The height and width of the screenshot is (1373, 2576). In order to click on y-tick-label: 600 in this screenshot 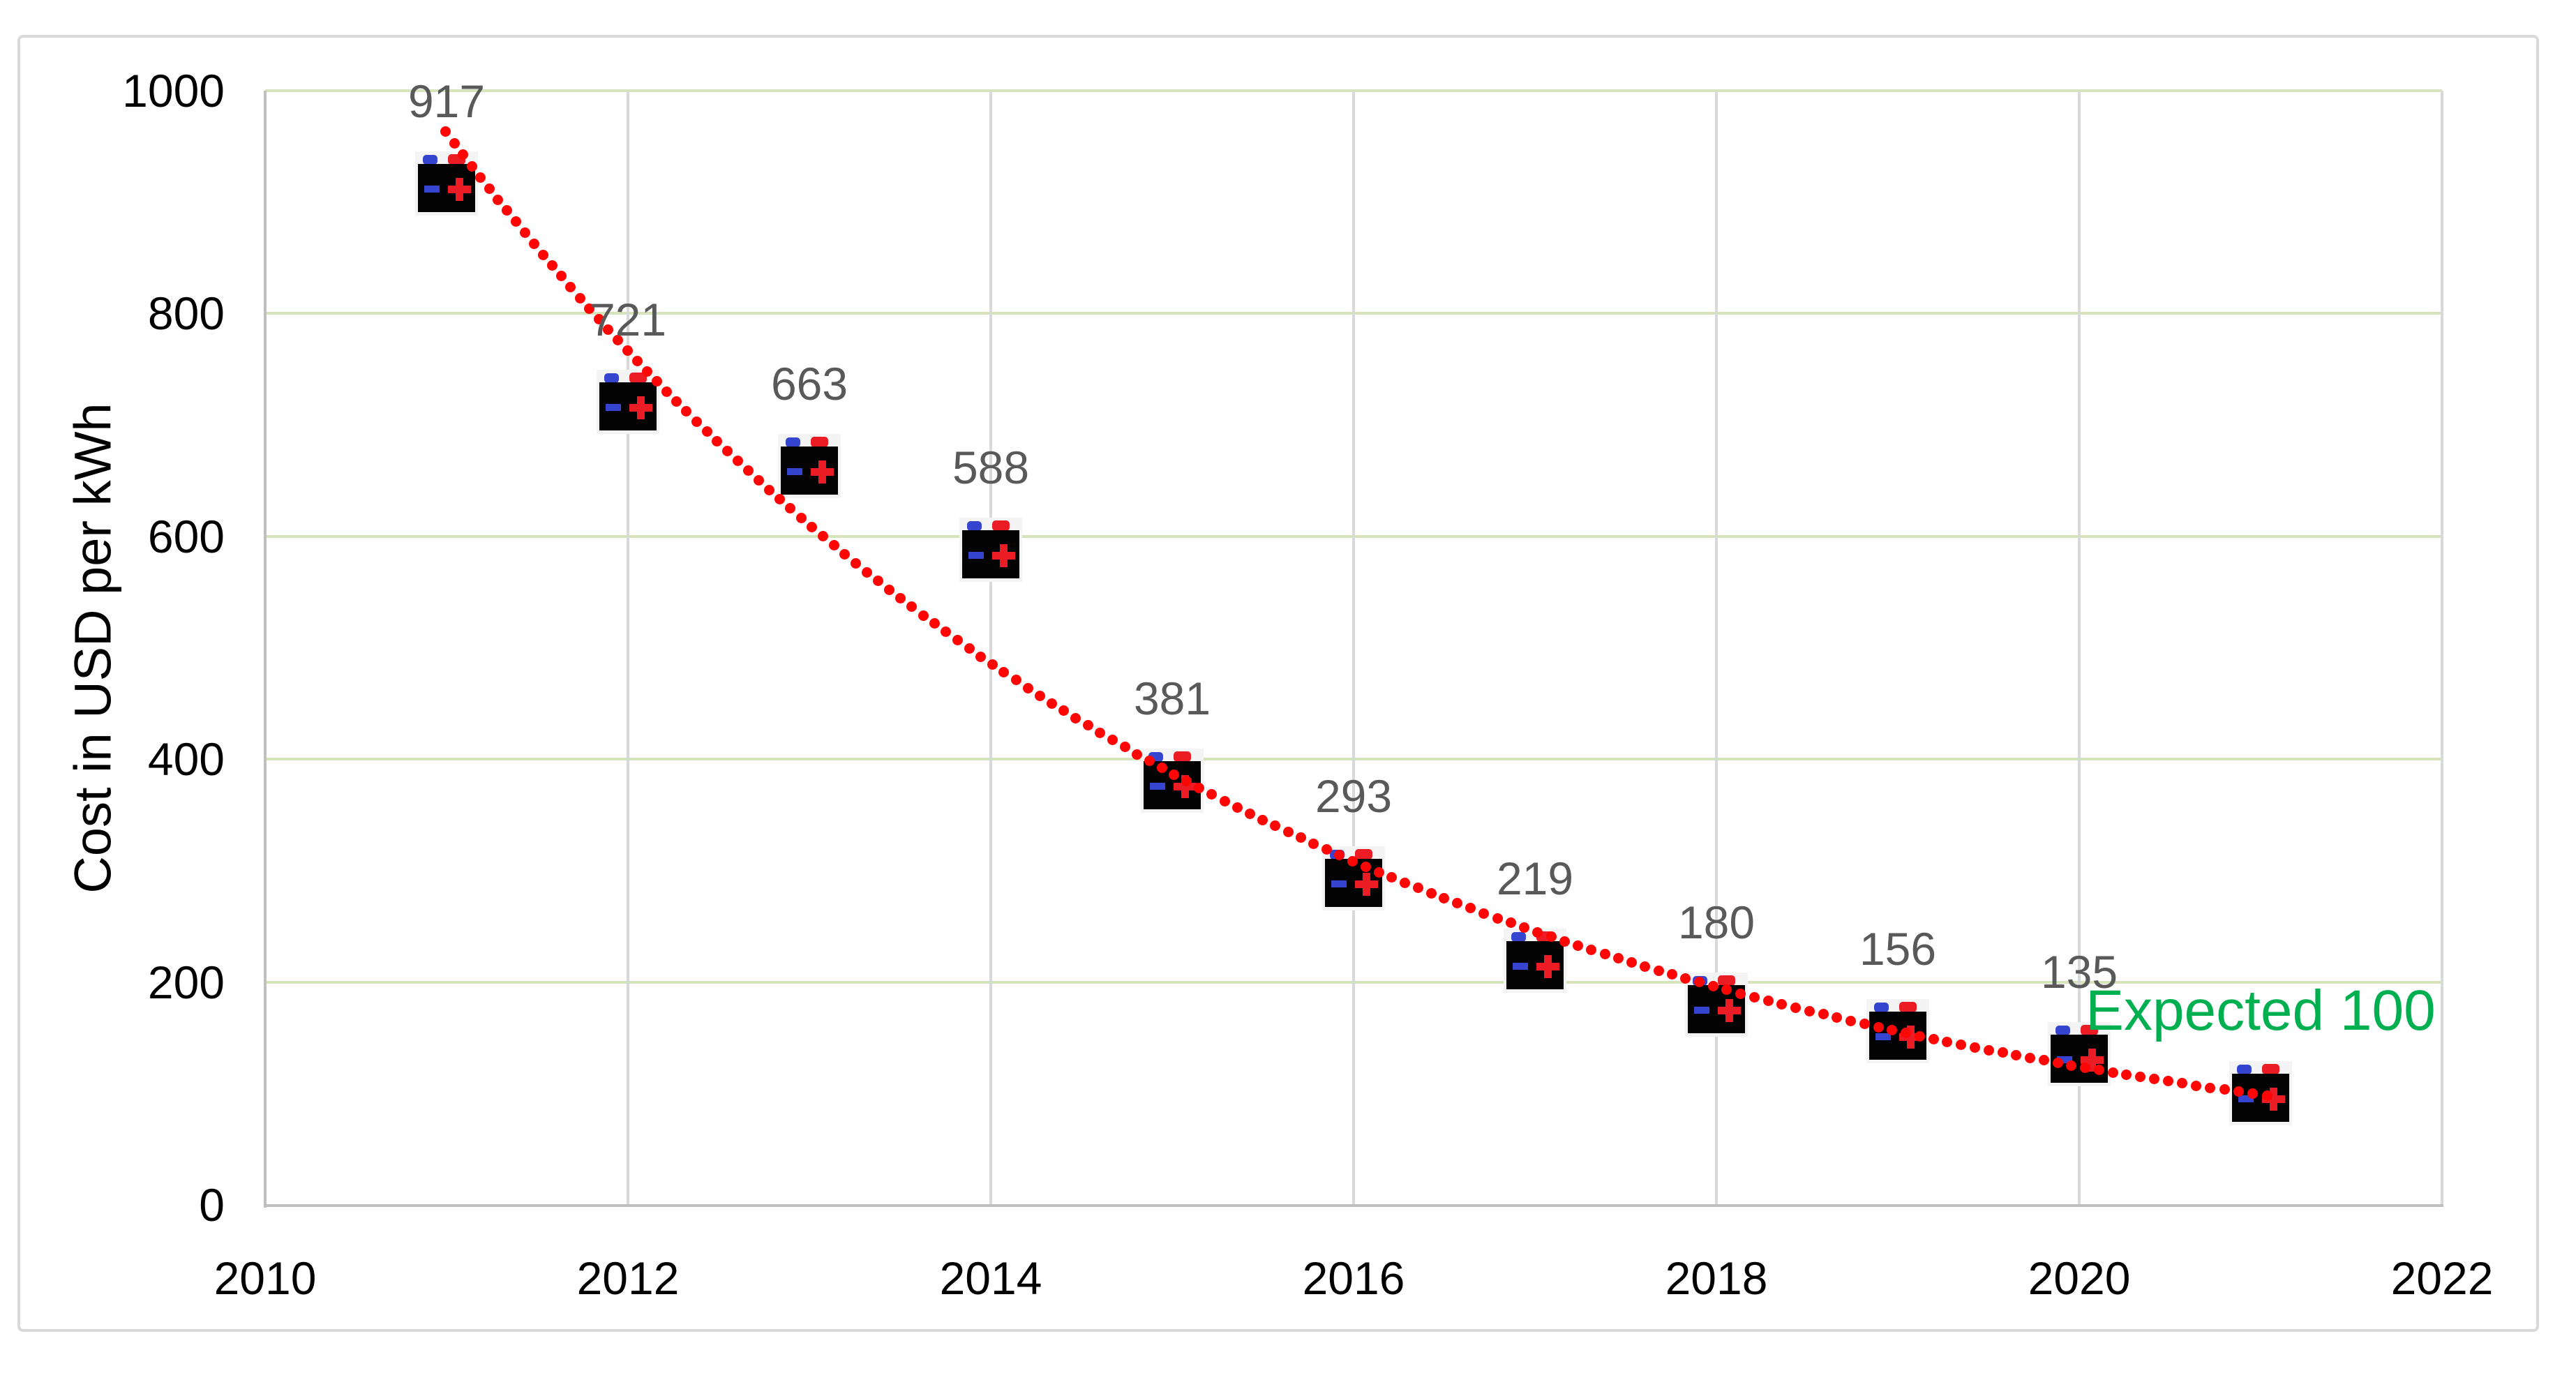, I will do `click(186, 536)`.